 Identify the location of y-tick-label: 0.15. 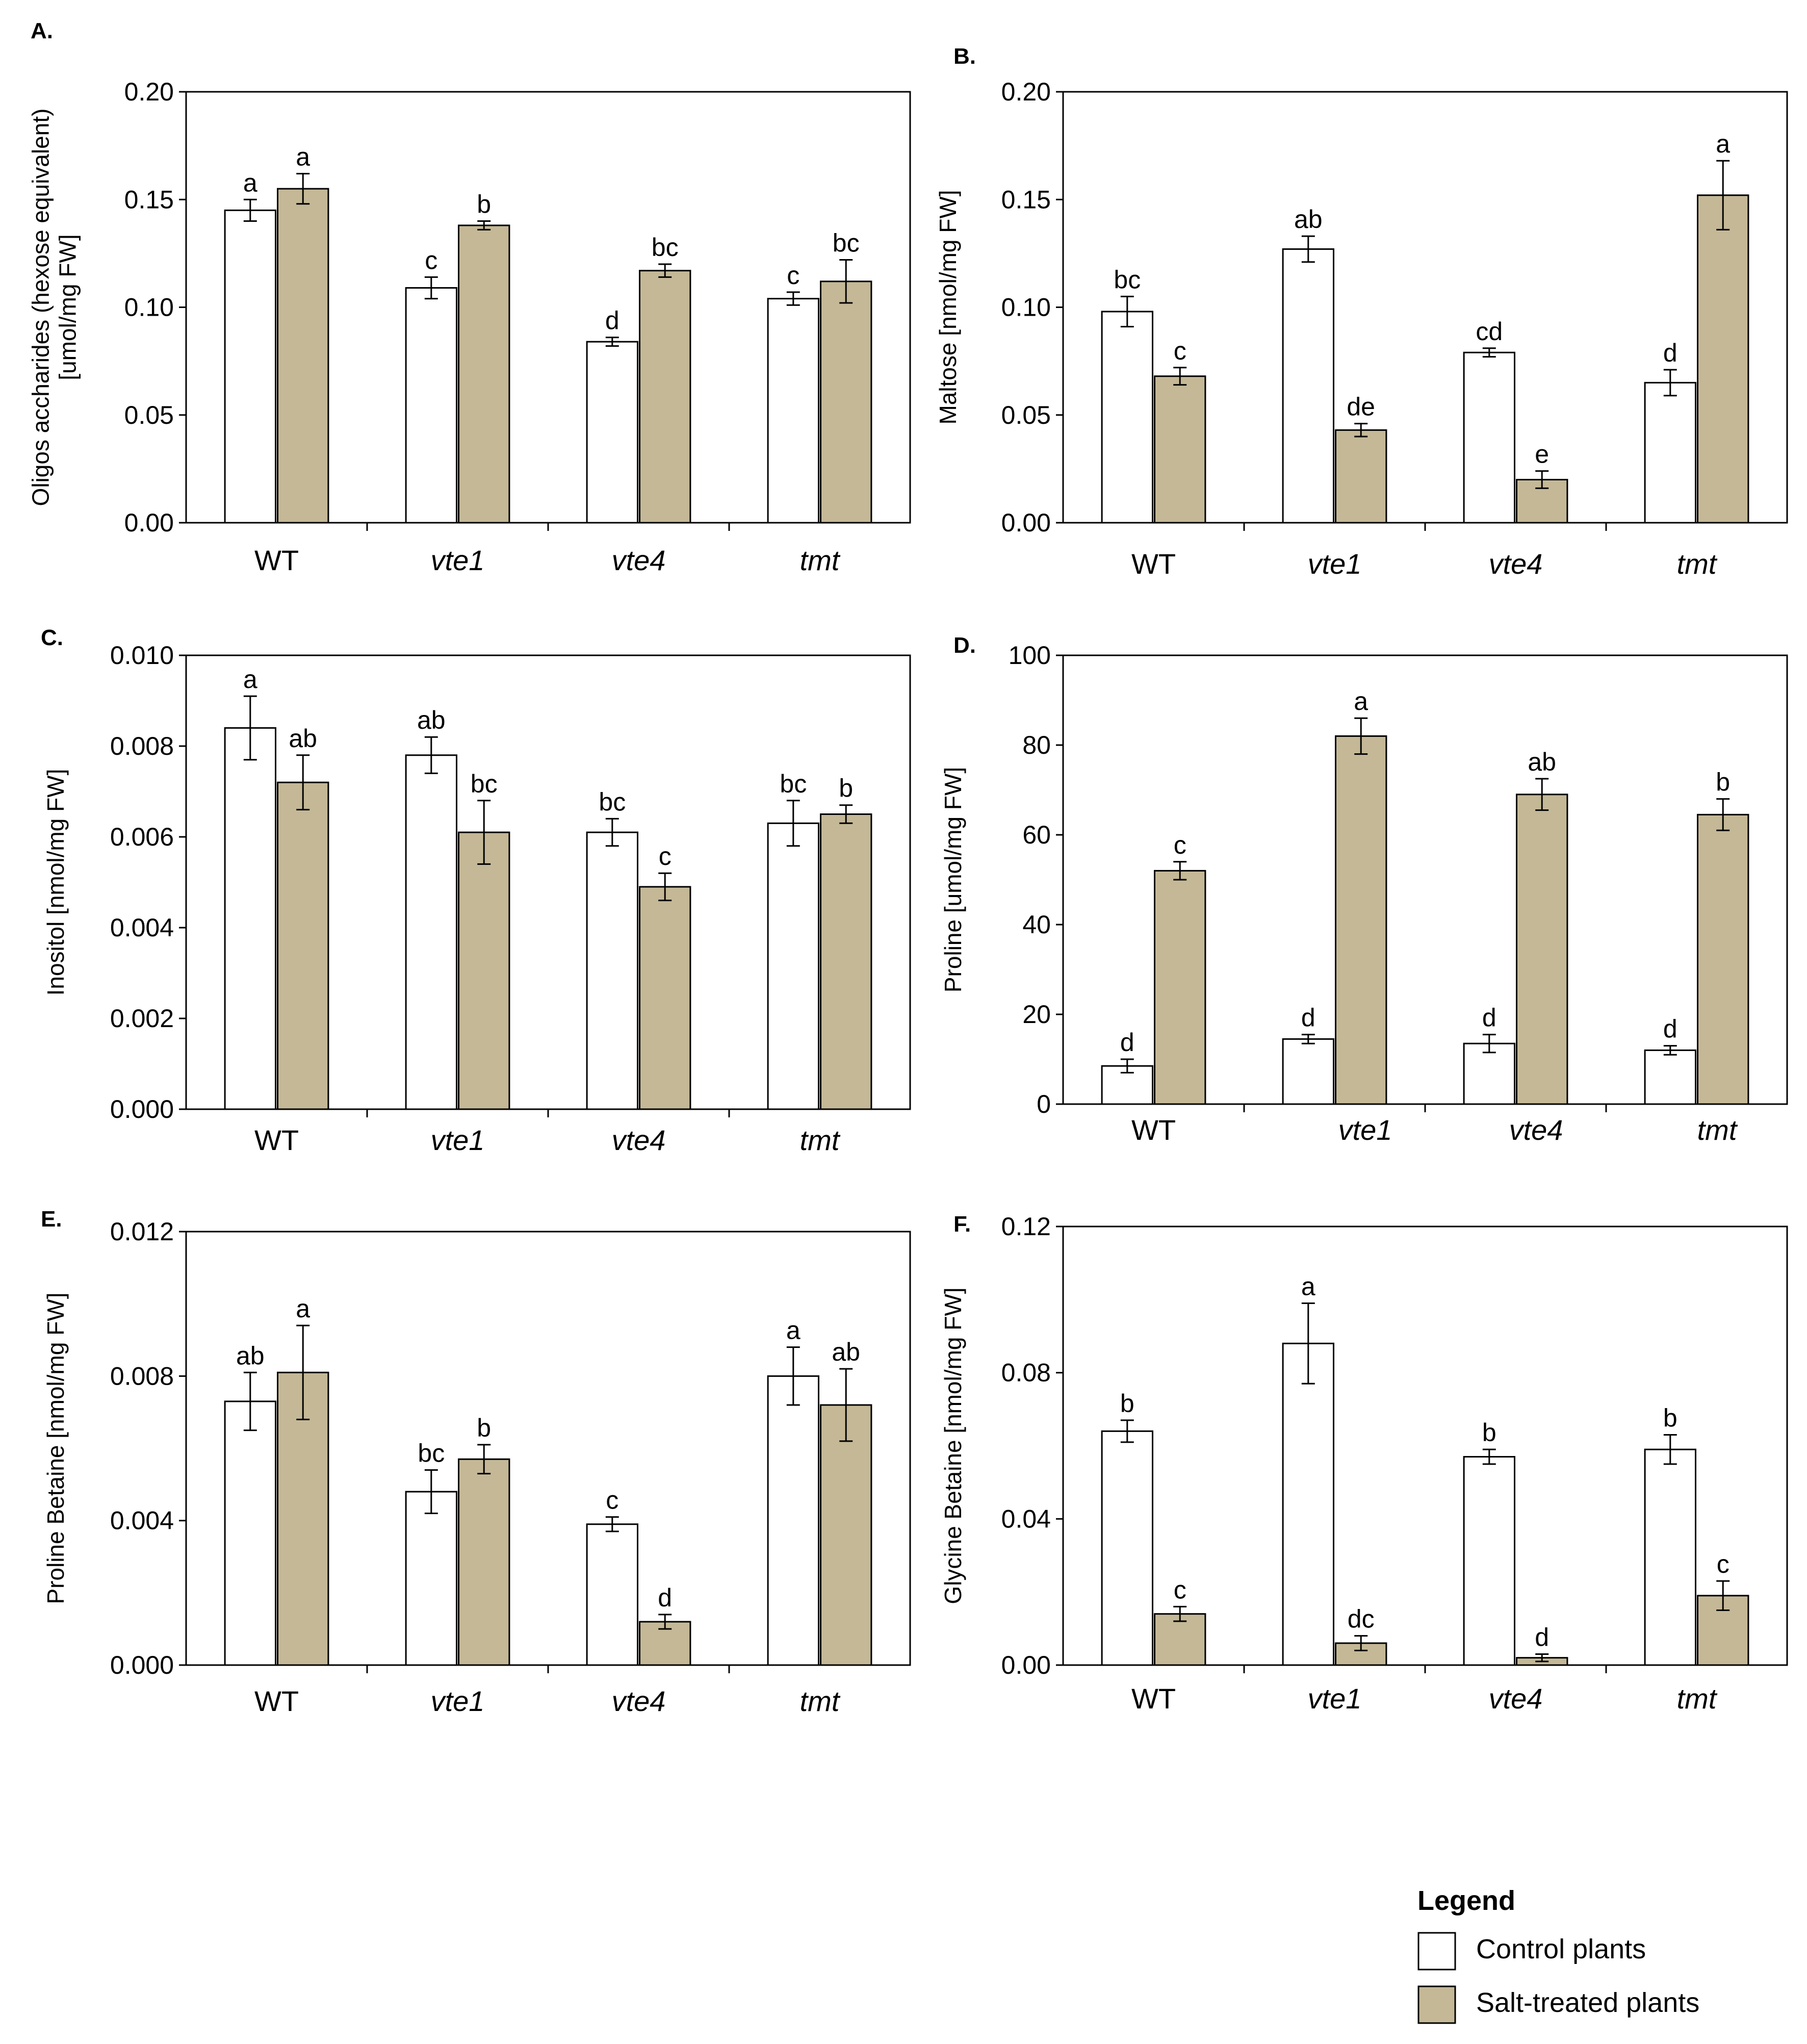
(1026, 199).